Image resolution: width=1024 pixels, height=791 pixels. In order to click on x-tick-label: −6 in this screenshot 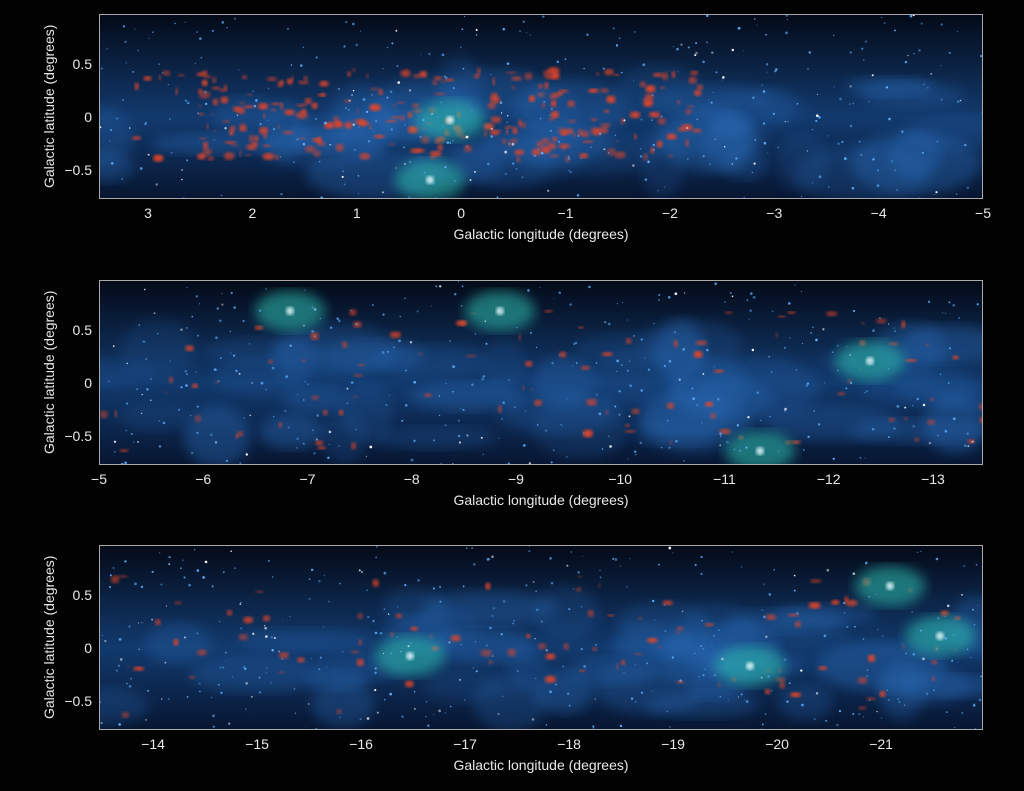, I will do `click(203, 479)`.